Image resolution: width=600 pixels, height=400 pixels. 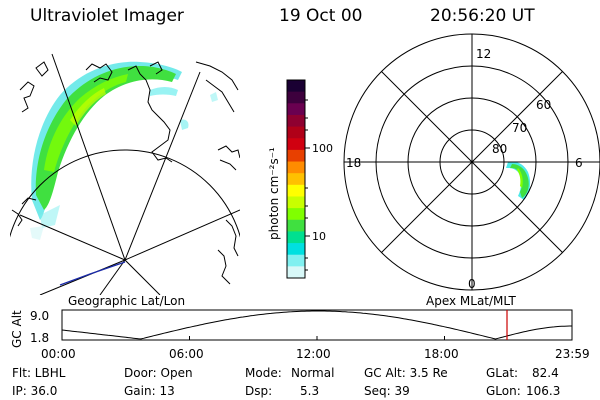 I want to click on colorbar-tick-10: 10, so click(x=319, y=236).